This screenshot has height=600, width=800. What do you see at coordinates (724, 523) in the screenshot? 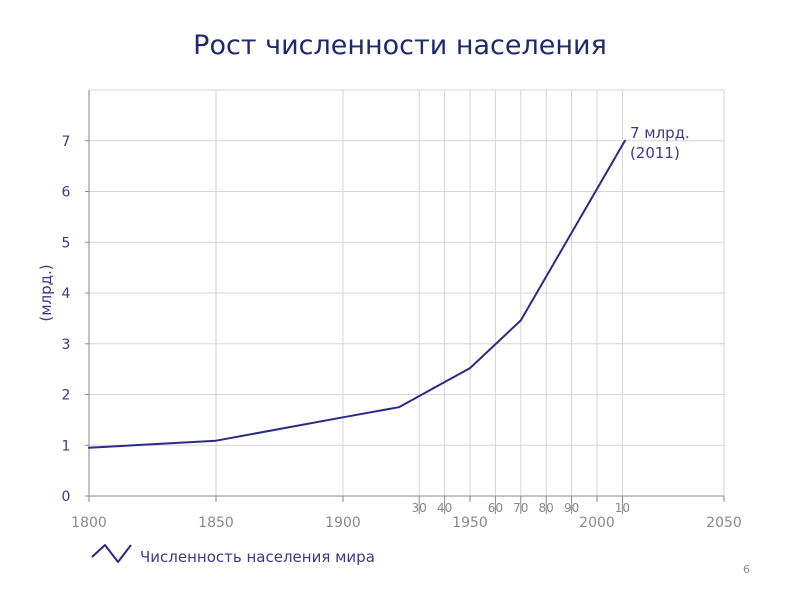
I see `x-tick-label: 2050` at bounding box center [724, 523].